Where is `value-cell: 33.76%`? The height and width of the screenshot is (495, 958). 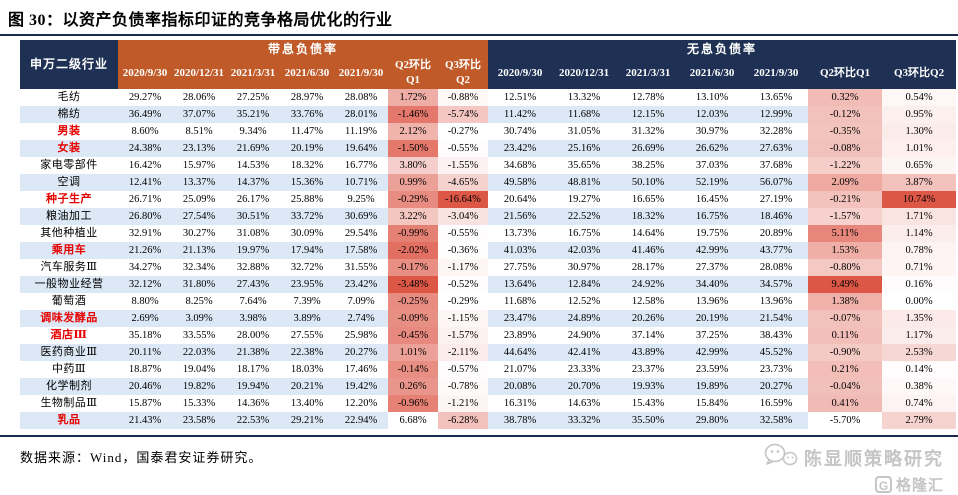
value-cell: 33.76% is located at coordinates (307, 114).